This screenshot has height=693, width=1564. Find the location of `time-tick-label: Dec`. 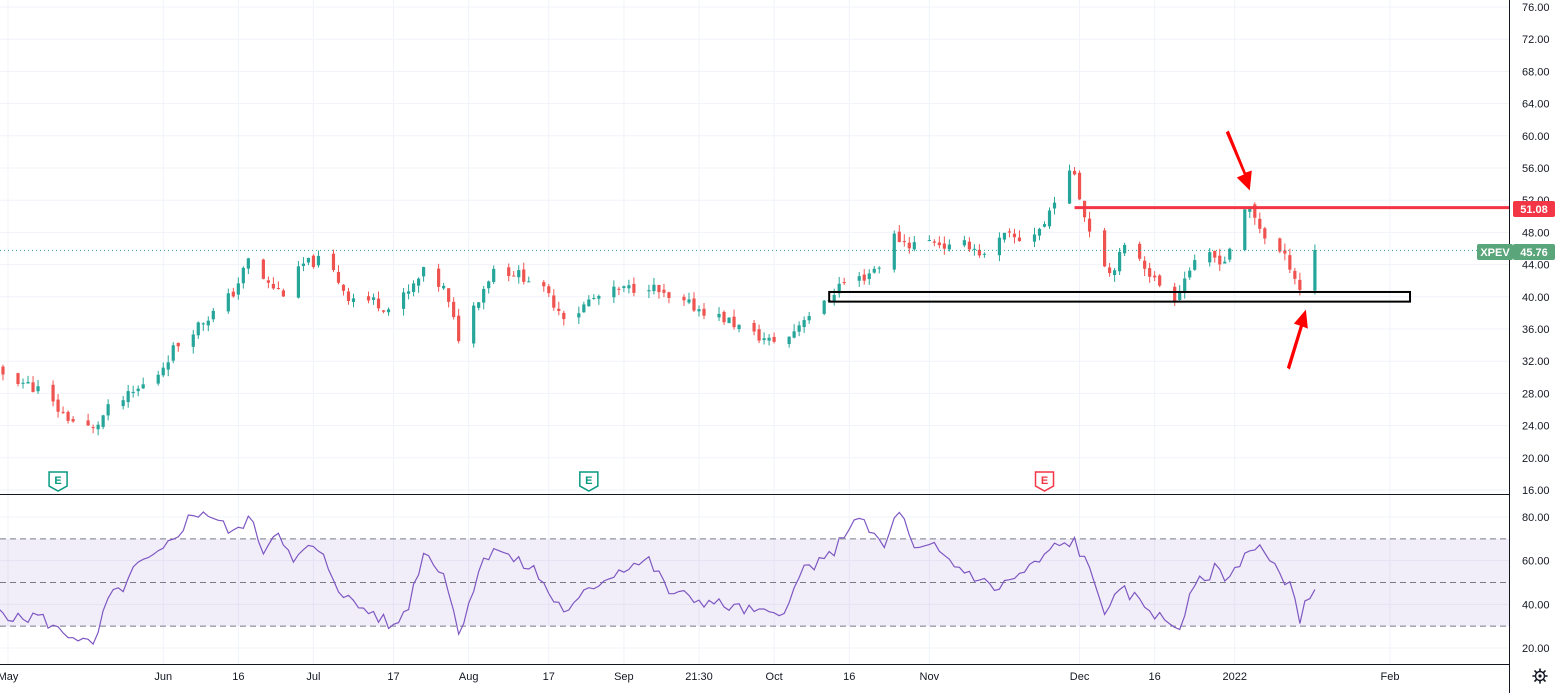

time-tick-label: Dec is located at coordinates (1080, 677).